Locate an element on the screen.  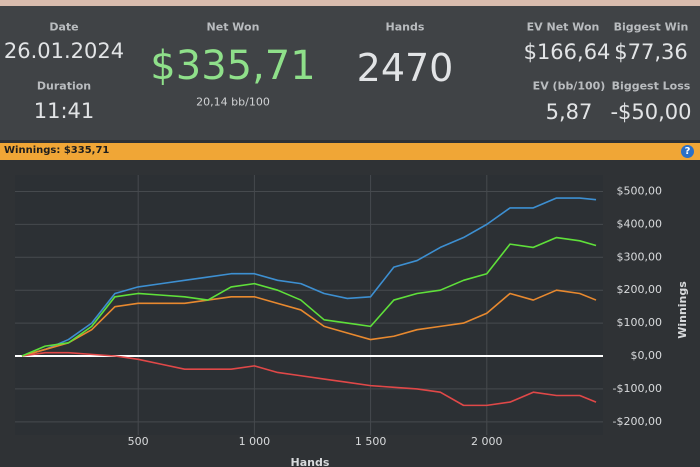
help-button: ? is located at coordinates (687, 151).